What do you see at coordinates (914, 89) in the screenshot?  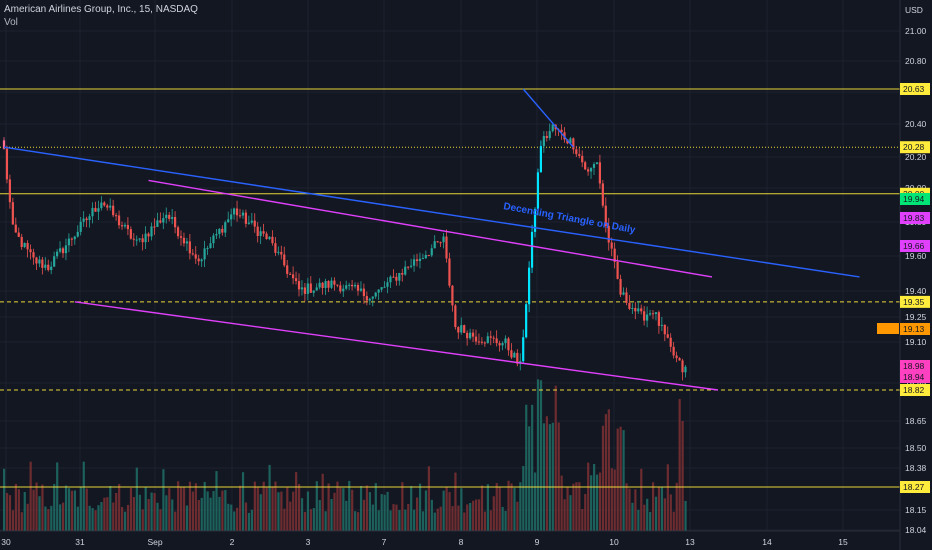 I see `svg-text: 20.63` at bounding box center [914, 89].